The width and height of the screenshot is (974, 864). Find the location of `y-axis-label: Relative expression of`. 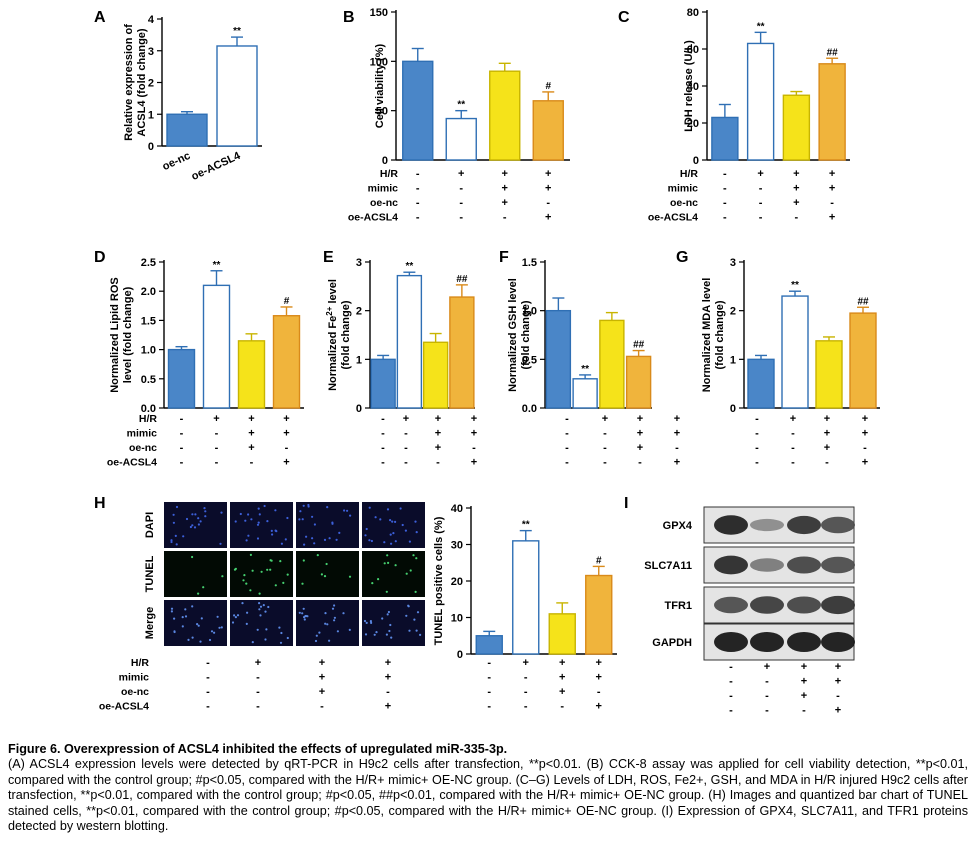

y-axis-label: Relative expression of is located at coordinates (129, 82).